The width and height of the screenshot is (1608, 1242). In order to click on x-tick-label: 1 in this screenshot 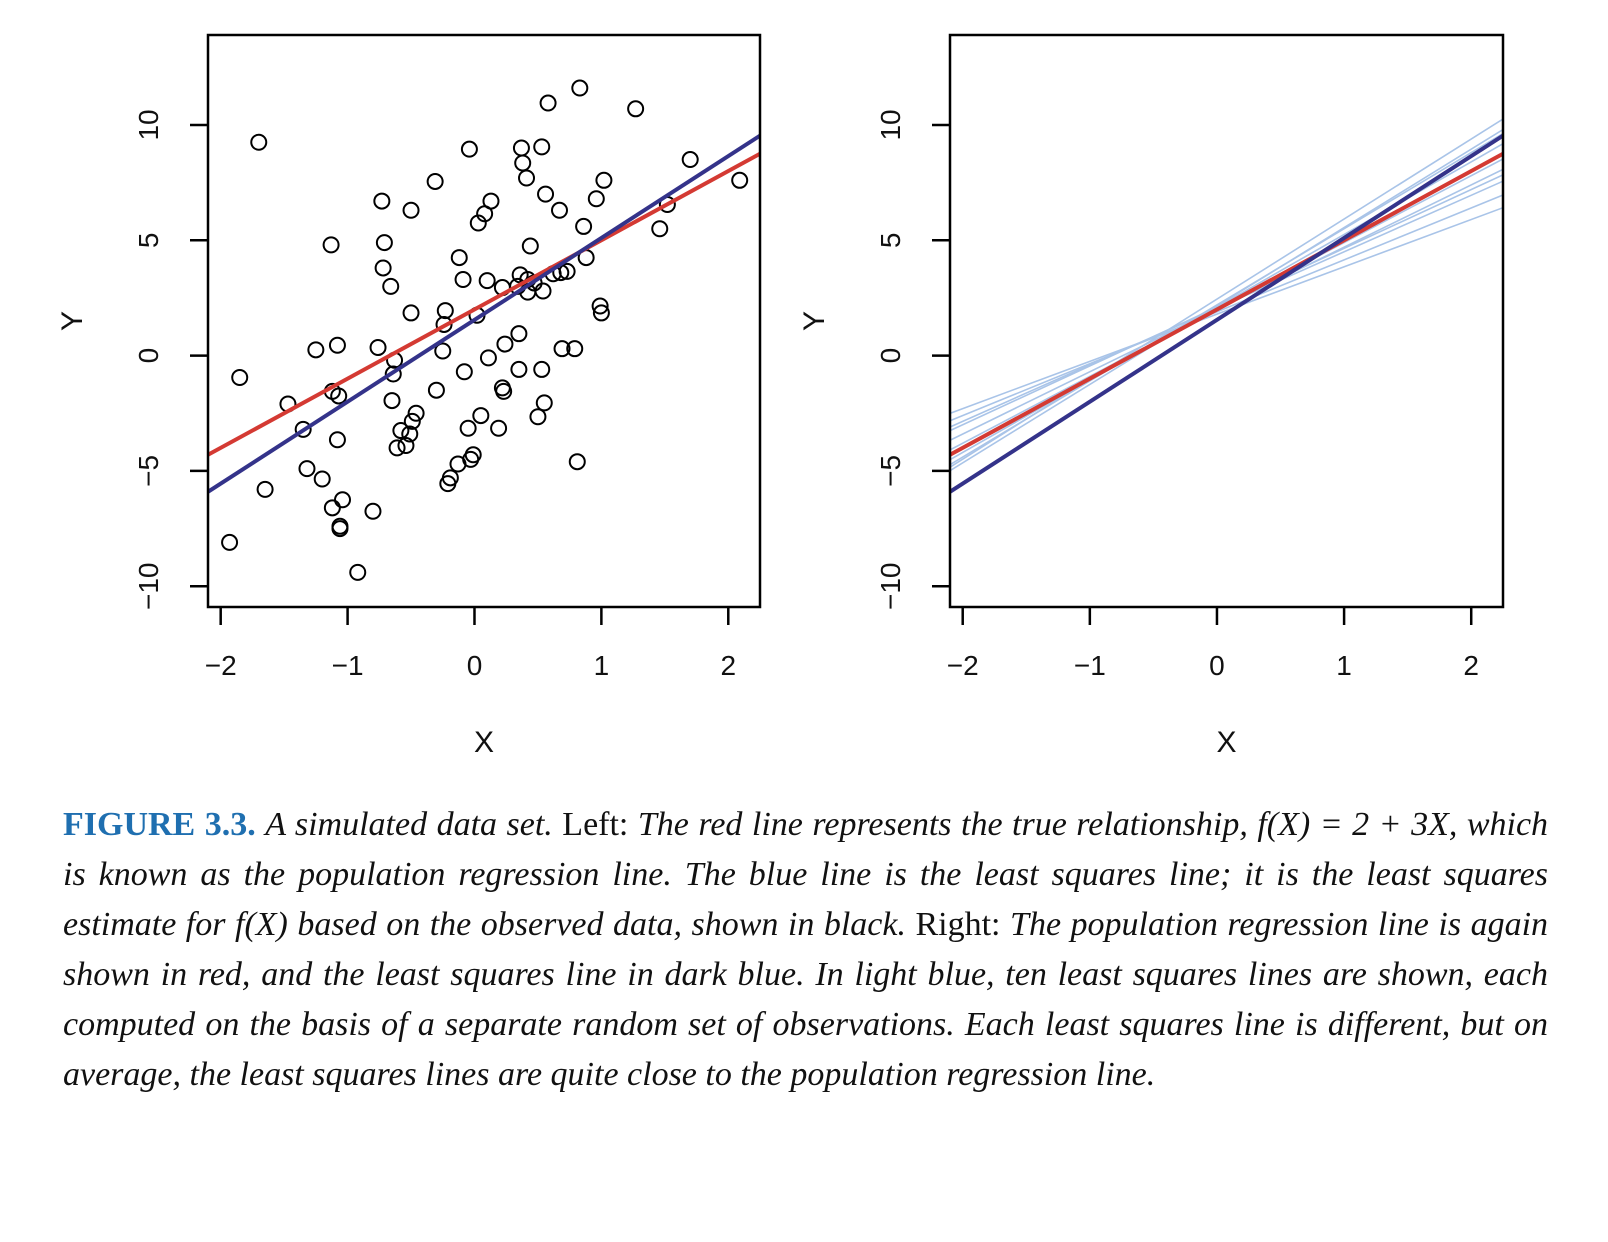, I will do `click(602, 665)`.